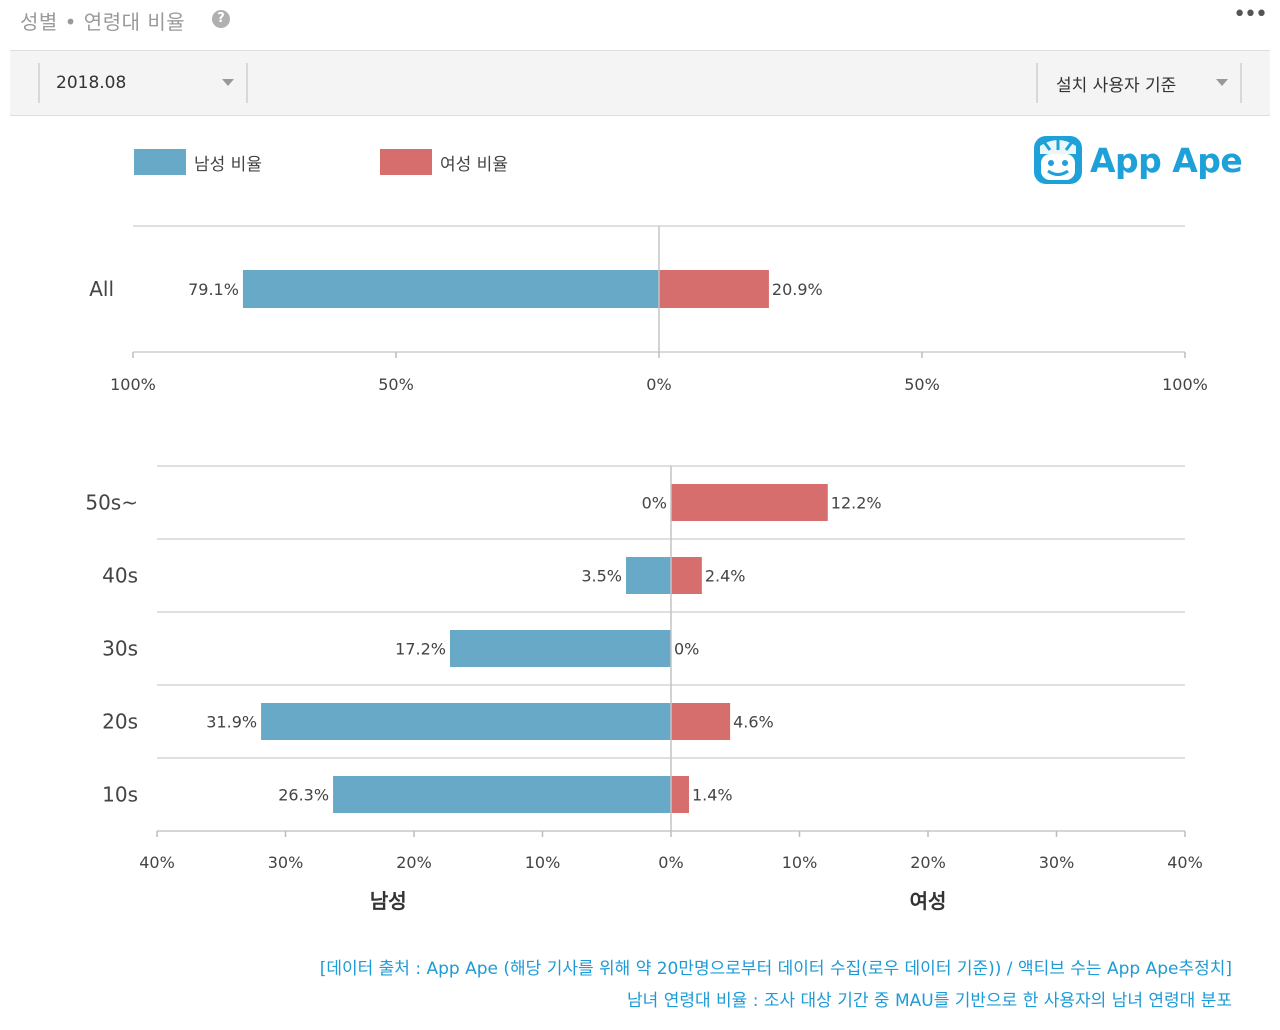 The height and width of the screenshot is (1030, 1280). Describe the element at coordinates (303, 795) in the screenshot. I see `data-label-male: 26.3%` at that location.